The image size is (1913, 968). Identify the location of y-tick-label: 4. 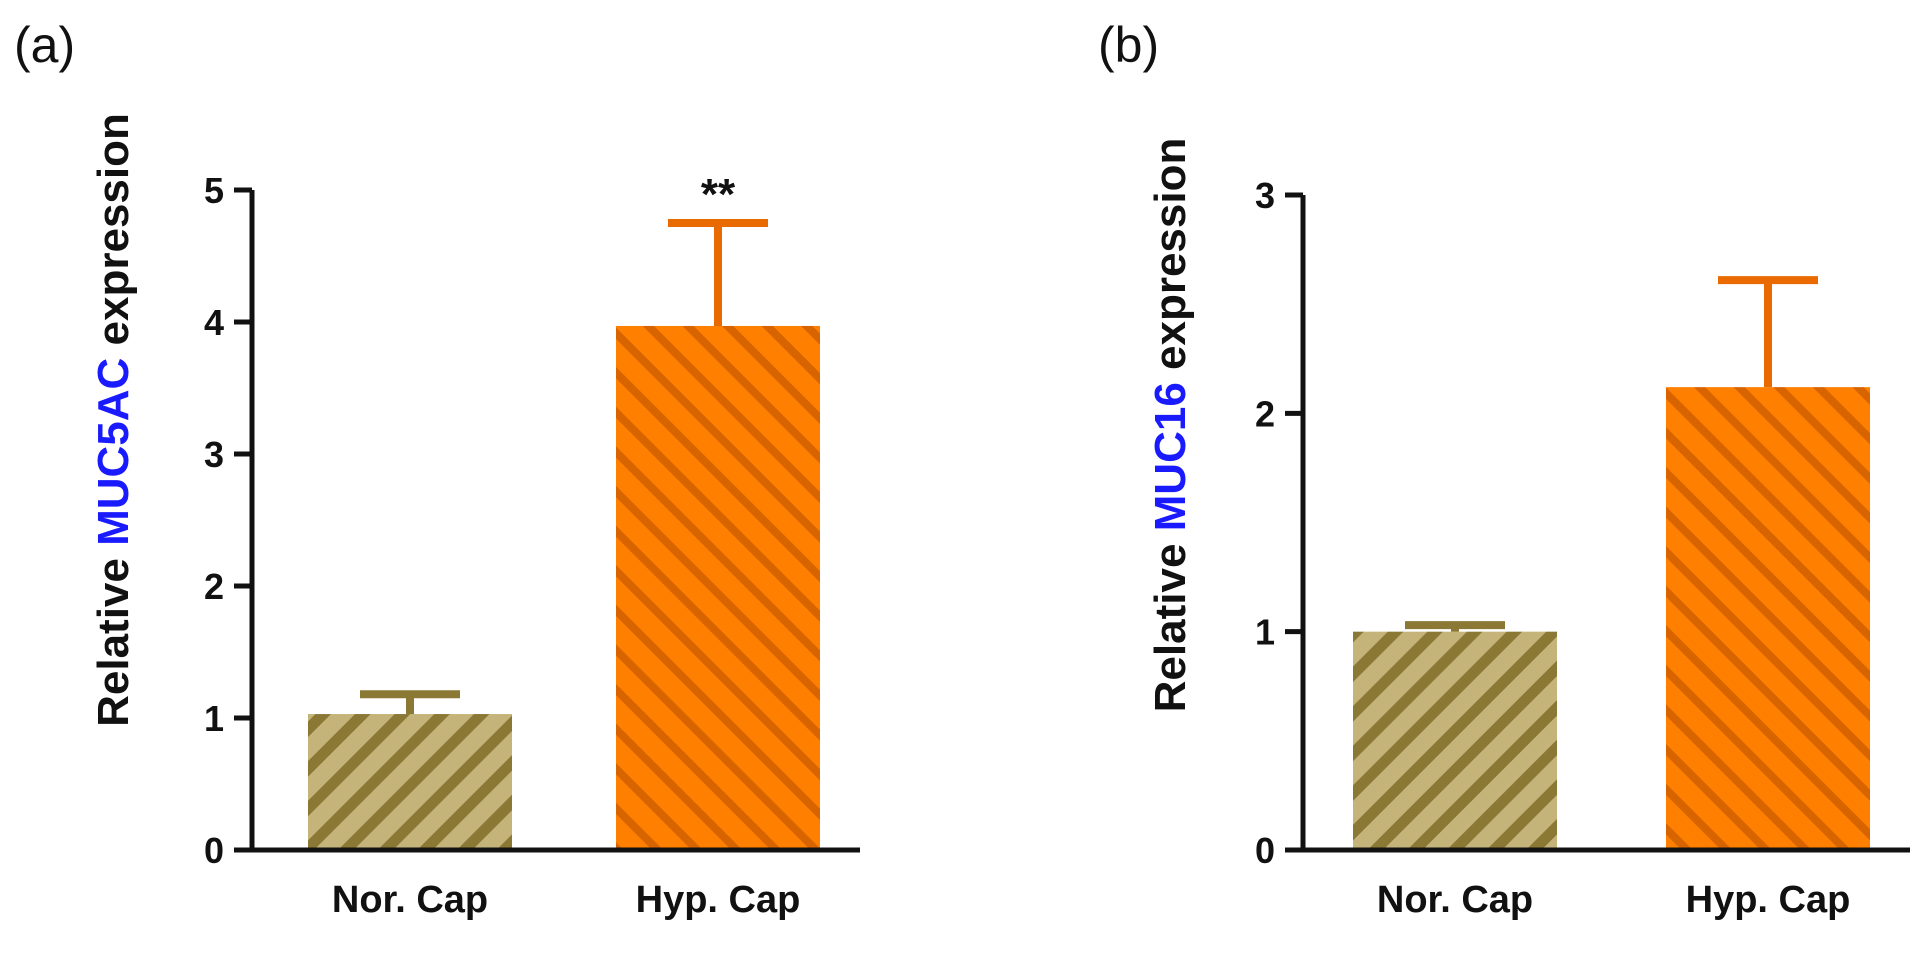
(214, 322).